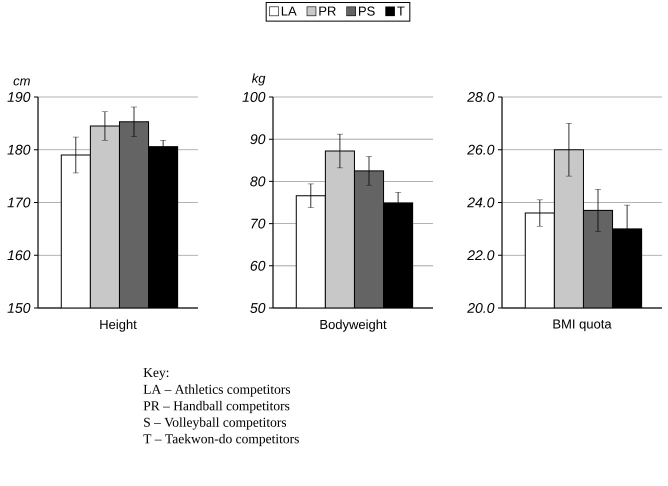 The image size is (668, 486). I want to click on y-tick-label: 190, so click(18, 97).